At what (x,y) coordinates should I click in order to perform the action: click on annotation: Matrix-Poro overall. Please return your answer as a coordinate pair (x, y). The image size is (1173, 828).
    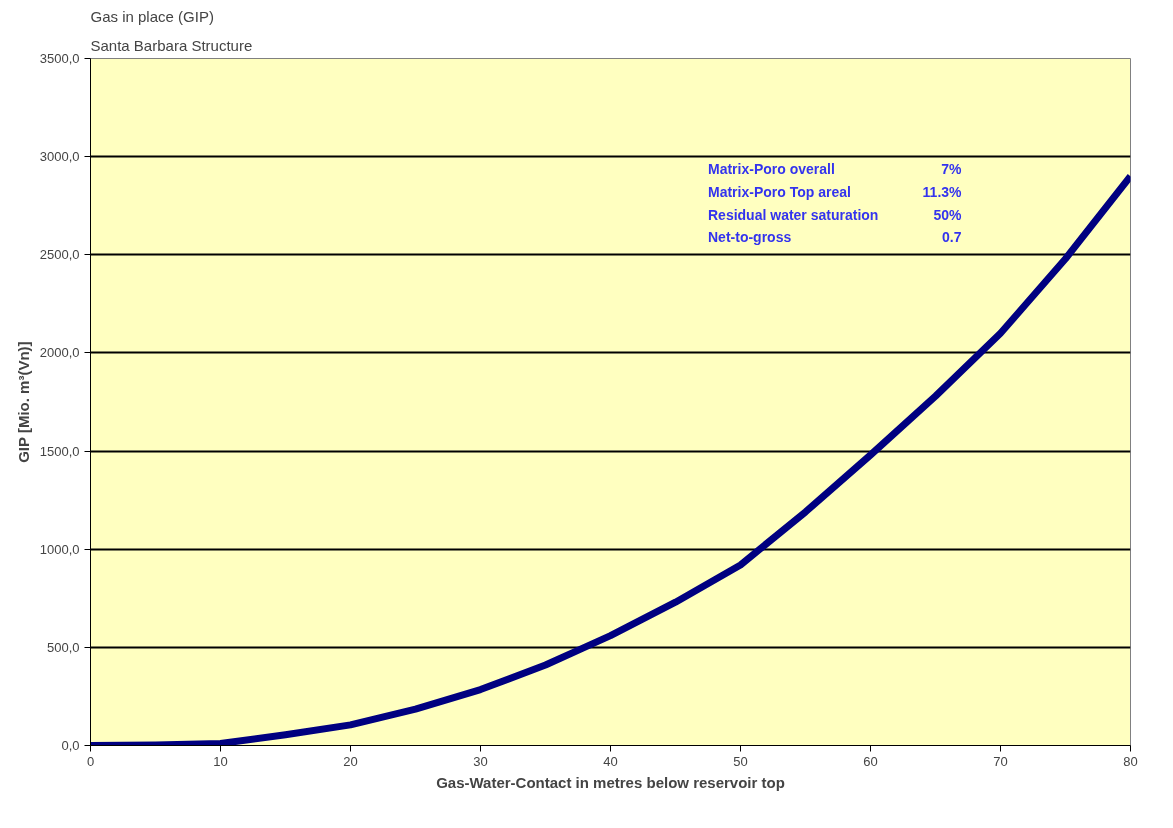
    Looking at the image, I should click on (771, 169).